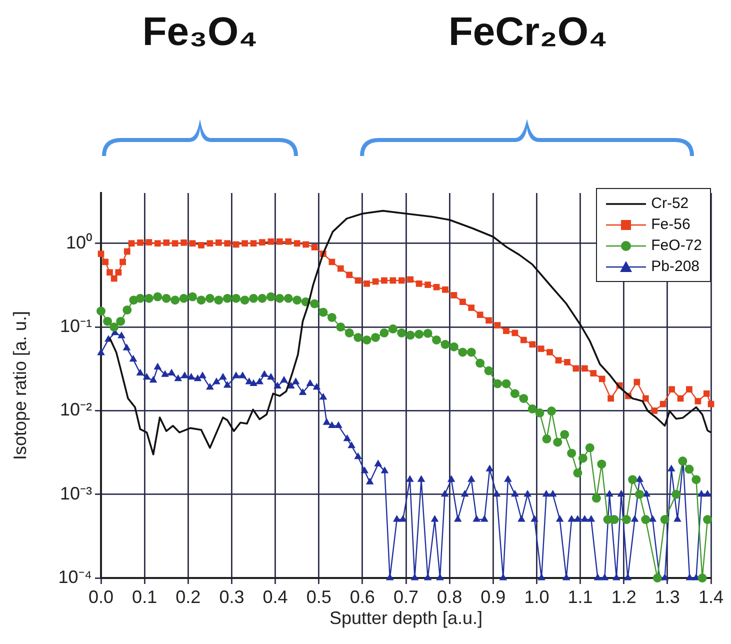  I want to click on y-tick-label: 10⁻⁴, so click(75, 576).